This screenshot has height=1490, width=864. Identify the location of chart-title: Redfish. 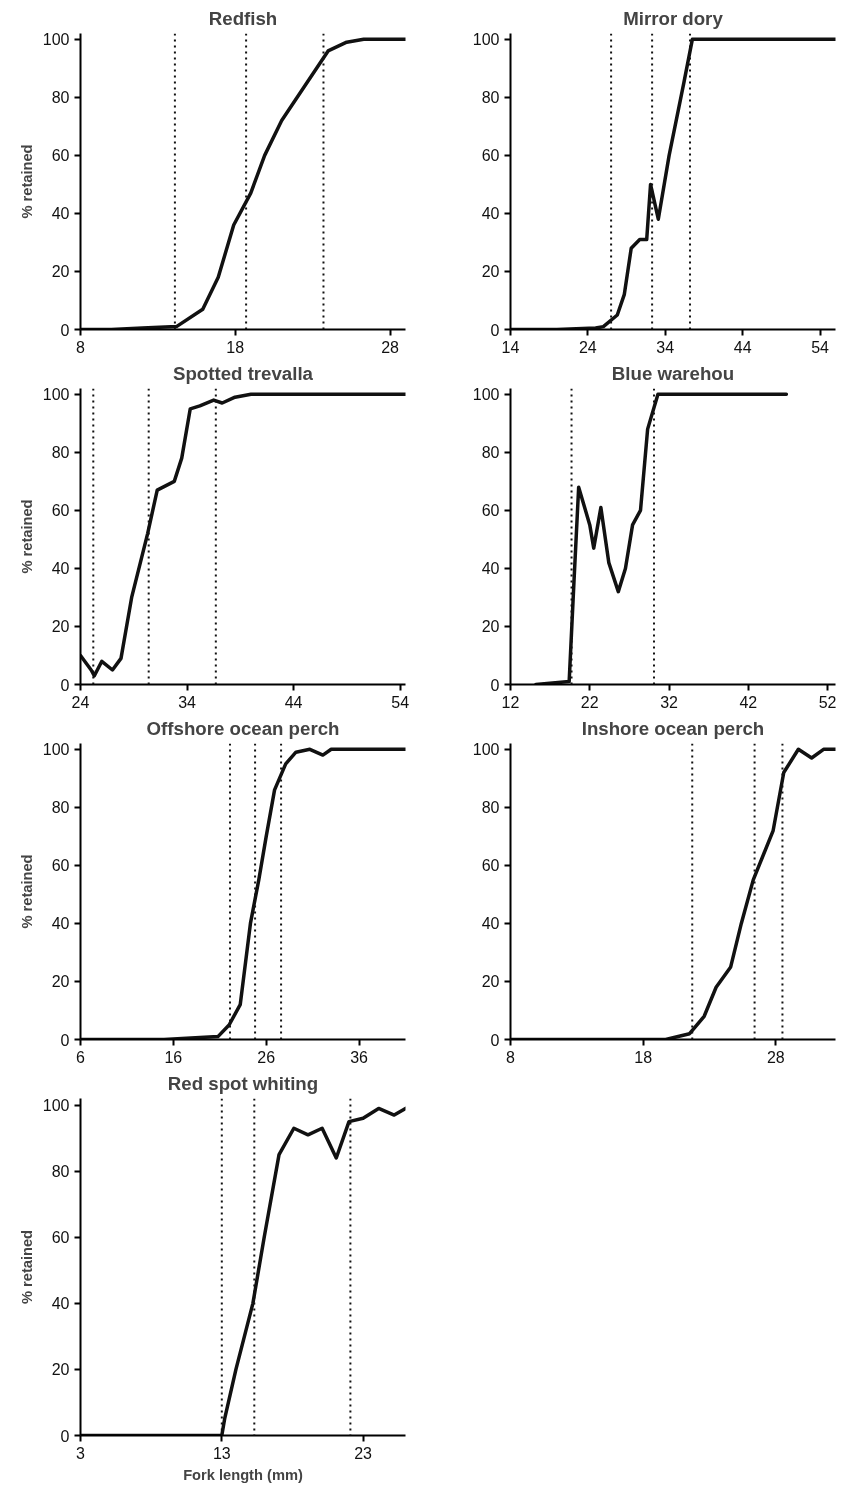
(243, 18).